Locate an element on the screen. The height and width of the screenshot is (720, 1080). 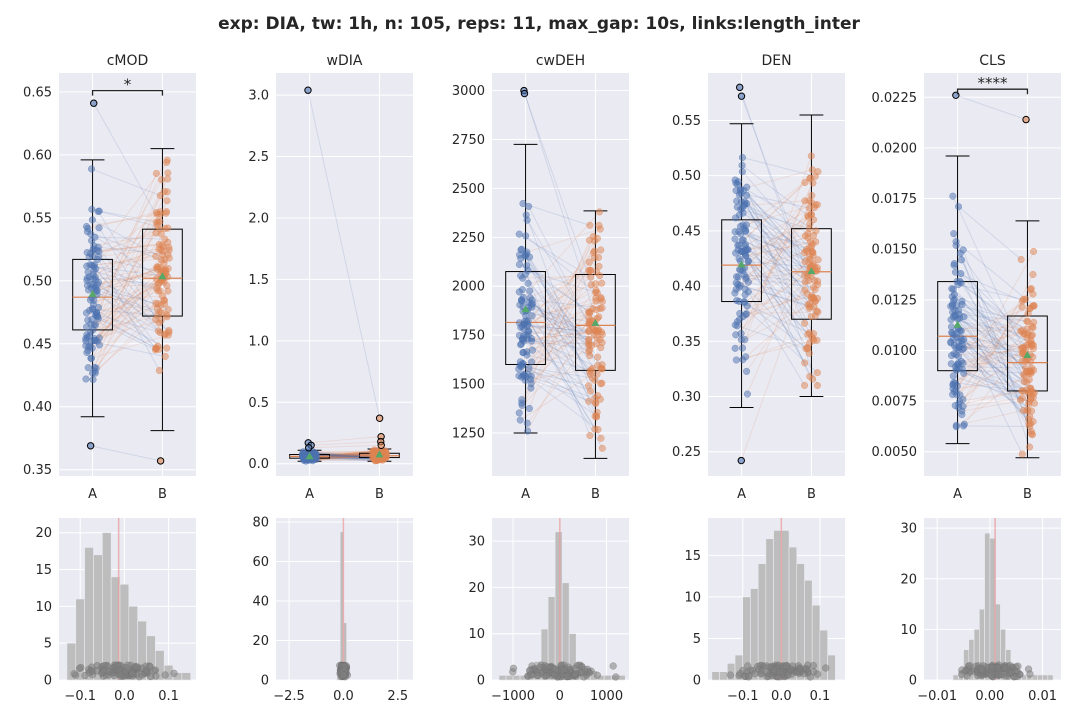
x-tick-label: 0 is located at coordinates (560, 696).